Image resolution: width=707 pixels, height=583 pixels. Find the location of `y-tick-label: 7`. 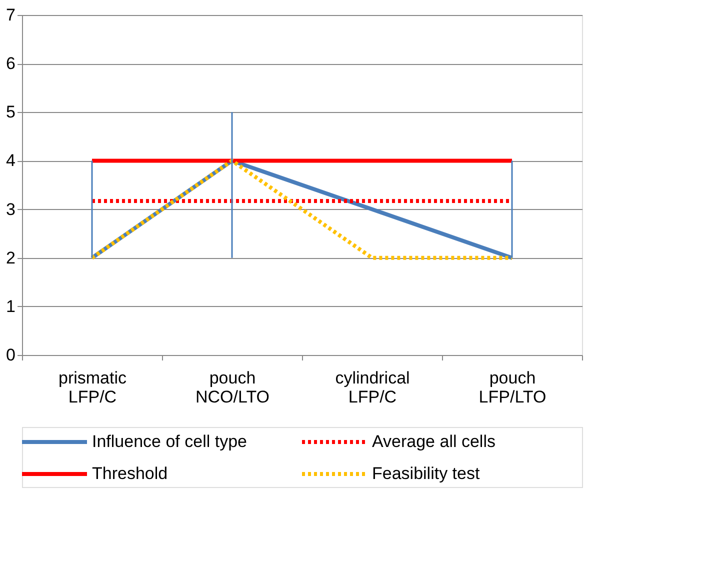

y-tick-label: 7 is located at coordinates (11, 15).